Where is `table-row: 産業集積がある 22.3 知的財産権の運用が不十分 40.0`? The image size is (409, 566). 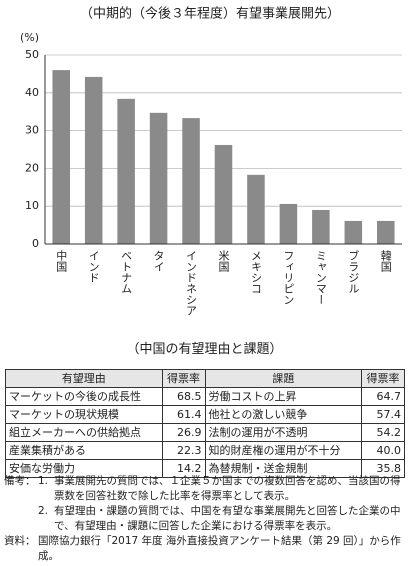 table-row: 産業集積がある 22.3 知的財産権の運用が不十分 40.0 is located at coordinates (205, 450).